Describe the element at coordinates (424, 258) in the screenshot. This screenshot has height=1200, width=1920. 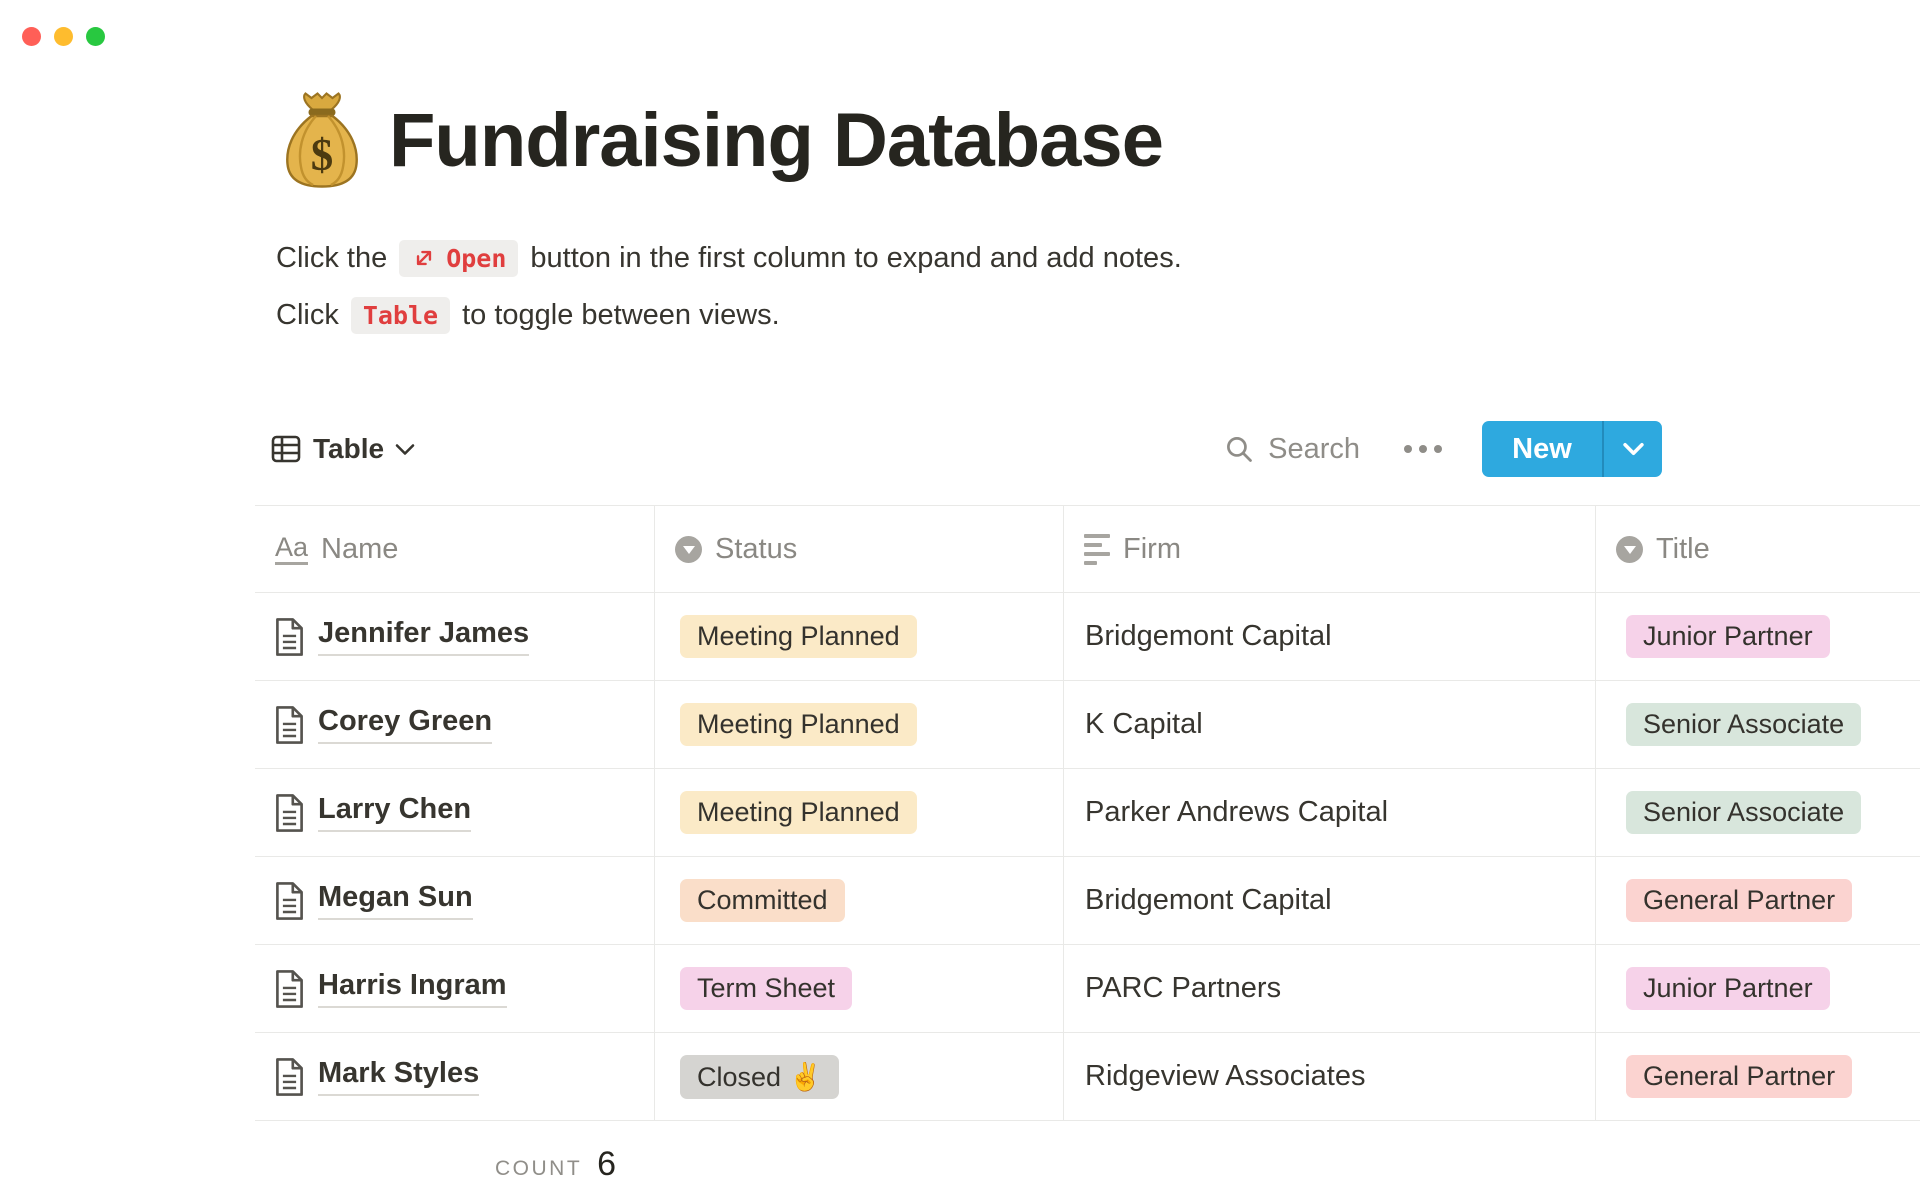
I see `expand-arrow-icon` at that location.